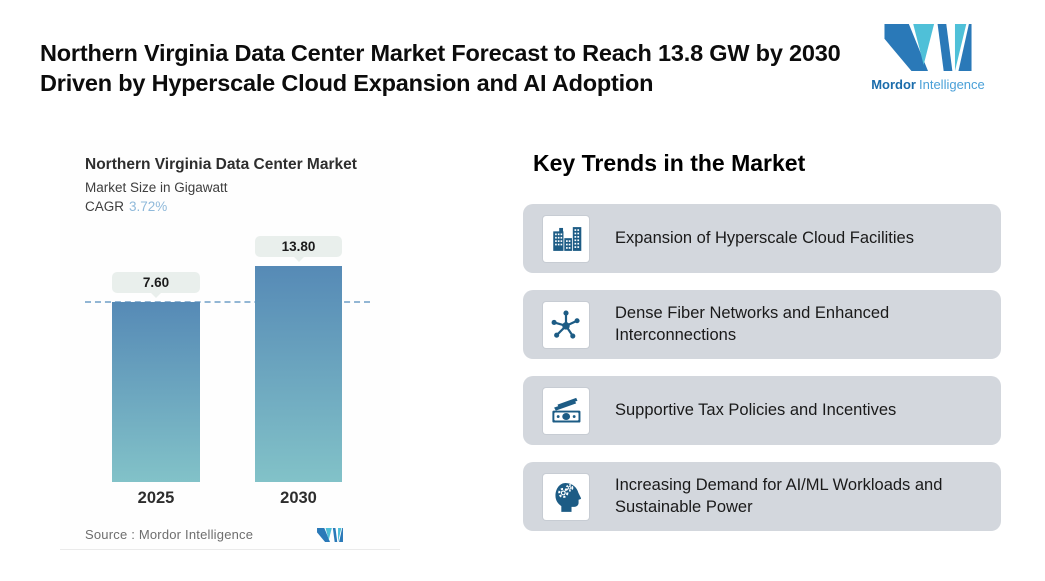 The height and width of the screenshot is (581, 1045). What do you see at coordinates (298, 498) in the screenshot?
I see `x-axis-label-2030: 2030` at bounding box center [298, 498].